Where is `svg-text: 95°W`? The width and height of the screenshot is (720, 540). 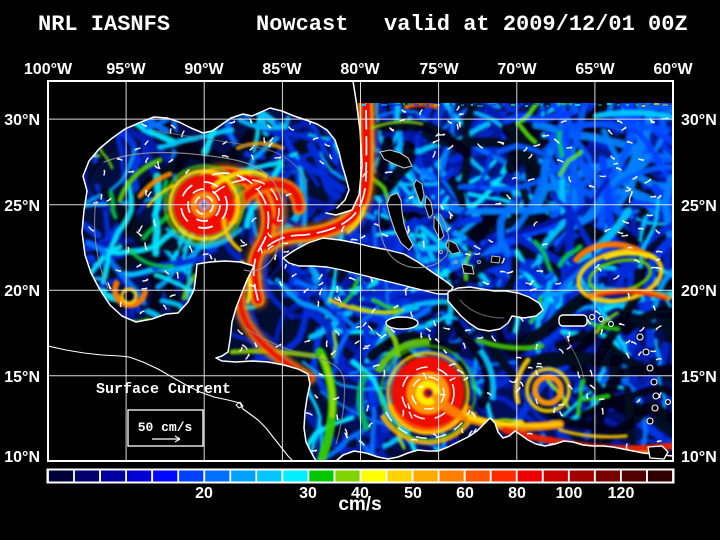 svg-text: 95°W is located at coordinates (126, 69).